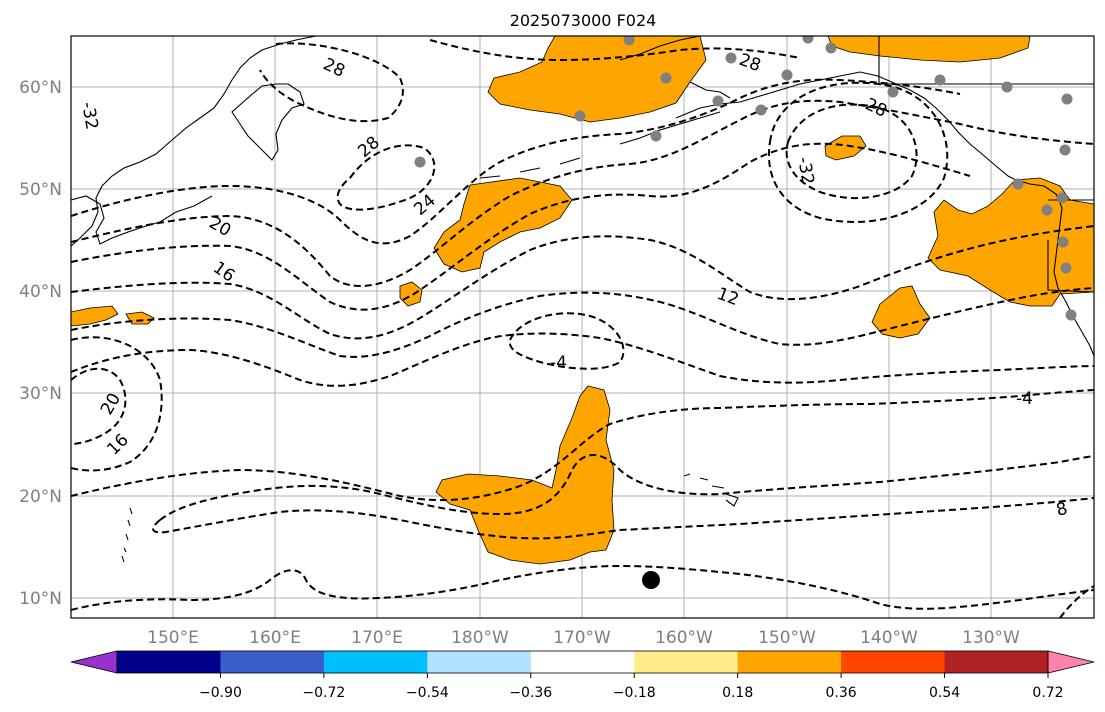  Describe the element at coordinates (40, 88) in the screenshot. I see `lat-label: 60°N` at that location.